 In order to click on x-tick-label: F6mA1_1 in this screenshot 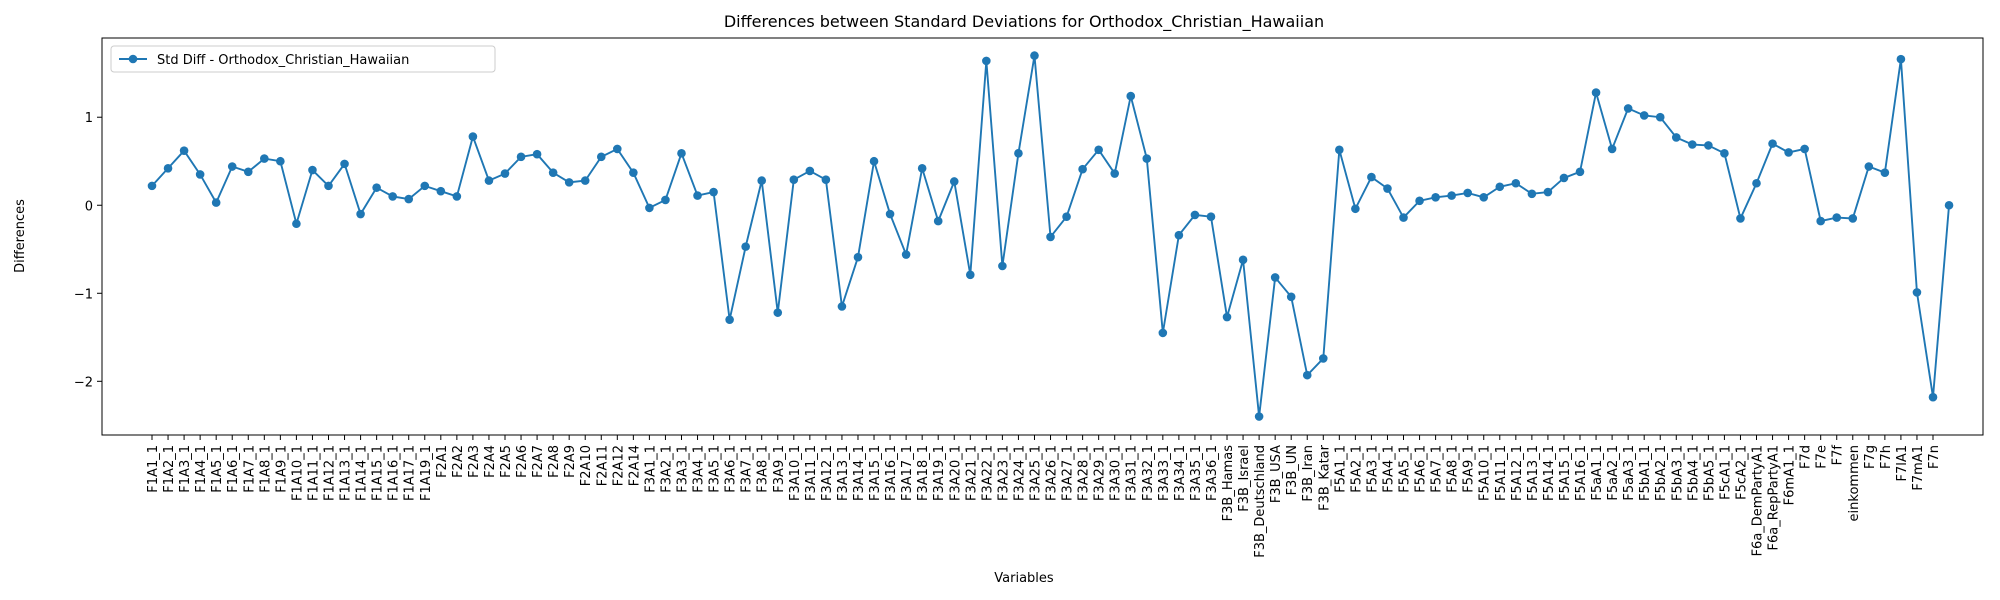, I will do `click(1790, 475)`.